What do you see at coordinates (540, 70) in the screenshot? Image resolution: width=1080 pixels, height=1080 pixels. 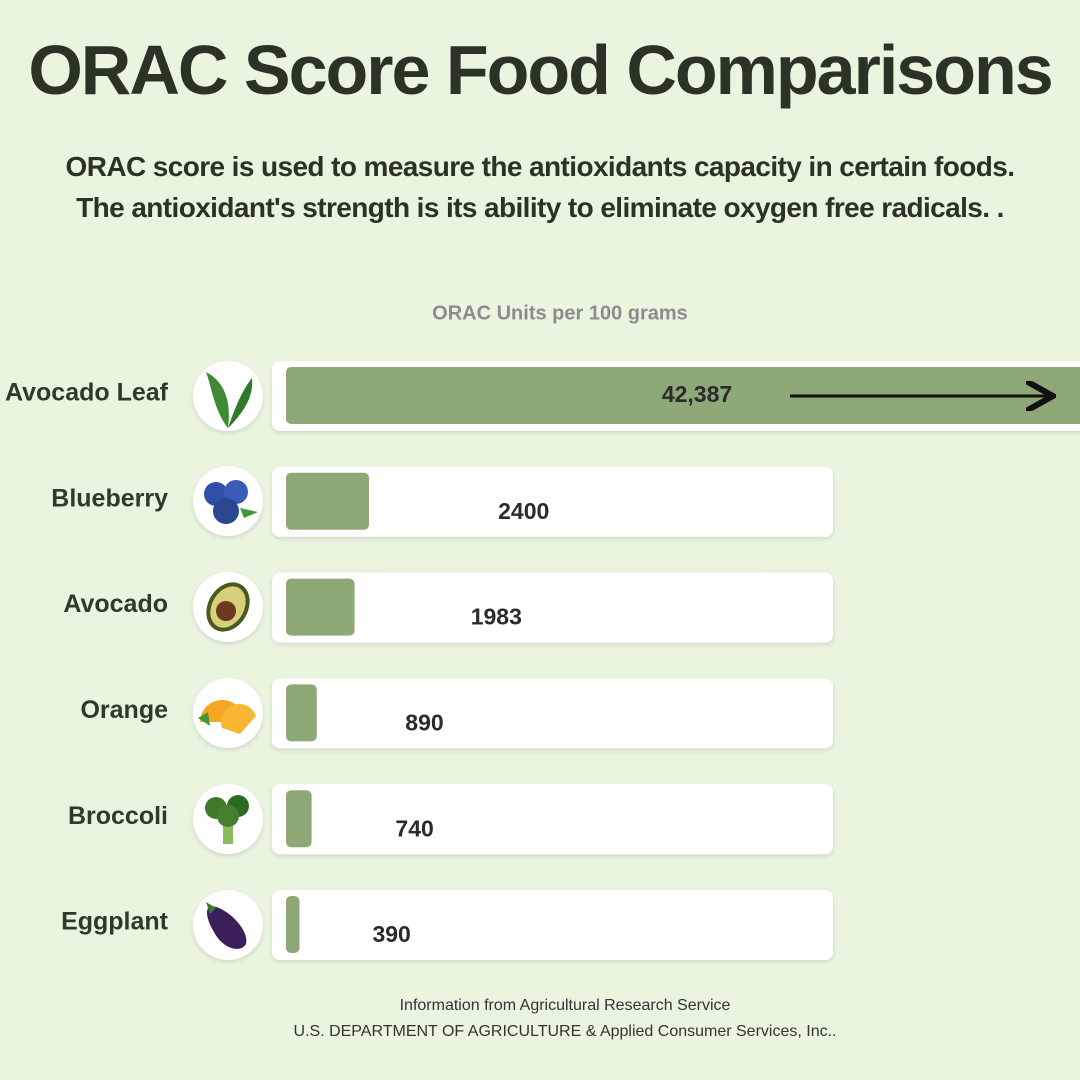 I see `chart-title: ORAC Score Food Comparisons` at bounding box center [540, 70].